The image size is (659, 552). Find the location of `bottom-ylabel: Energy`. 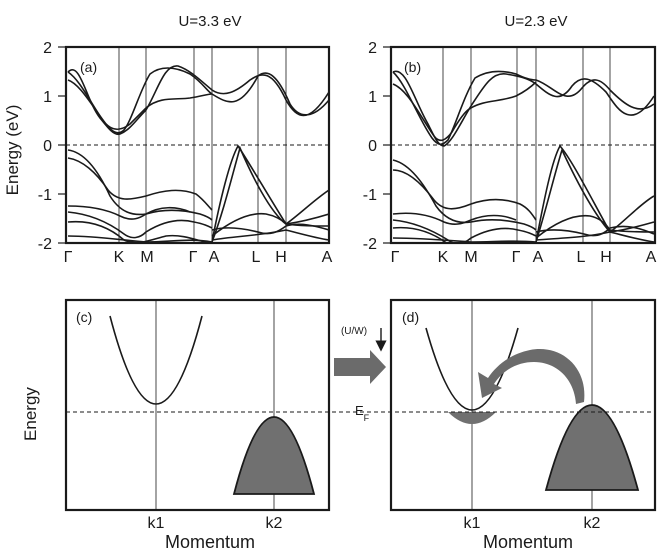

bottom-ylabel: Energy is located at coordinates (30, 414).